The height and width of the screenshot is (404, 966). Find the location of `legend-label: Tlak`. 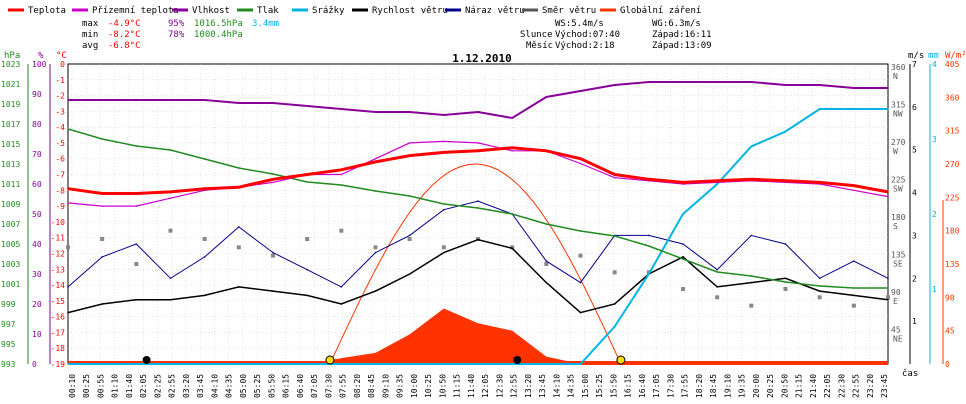

legend-label: Tlak is located at coordinates (268, 11).